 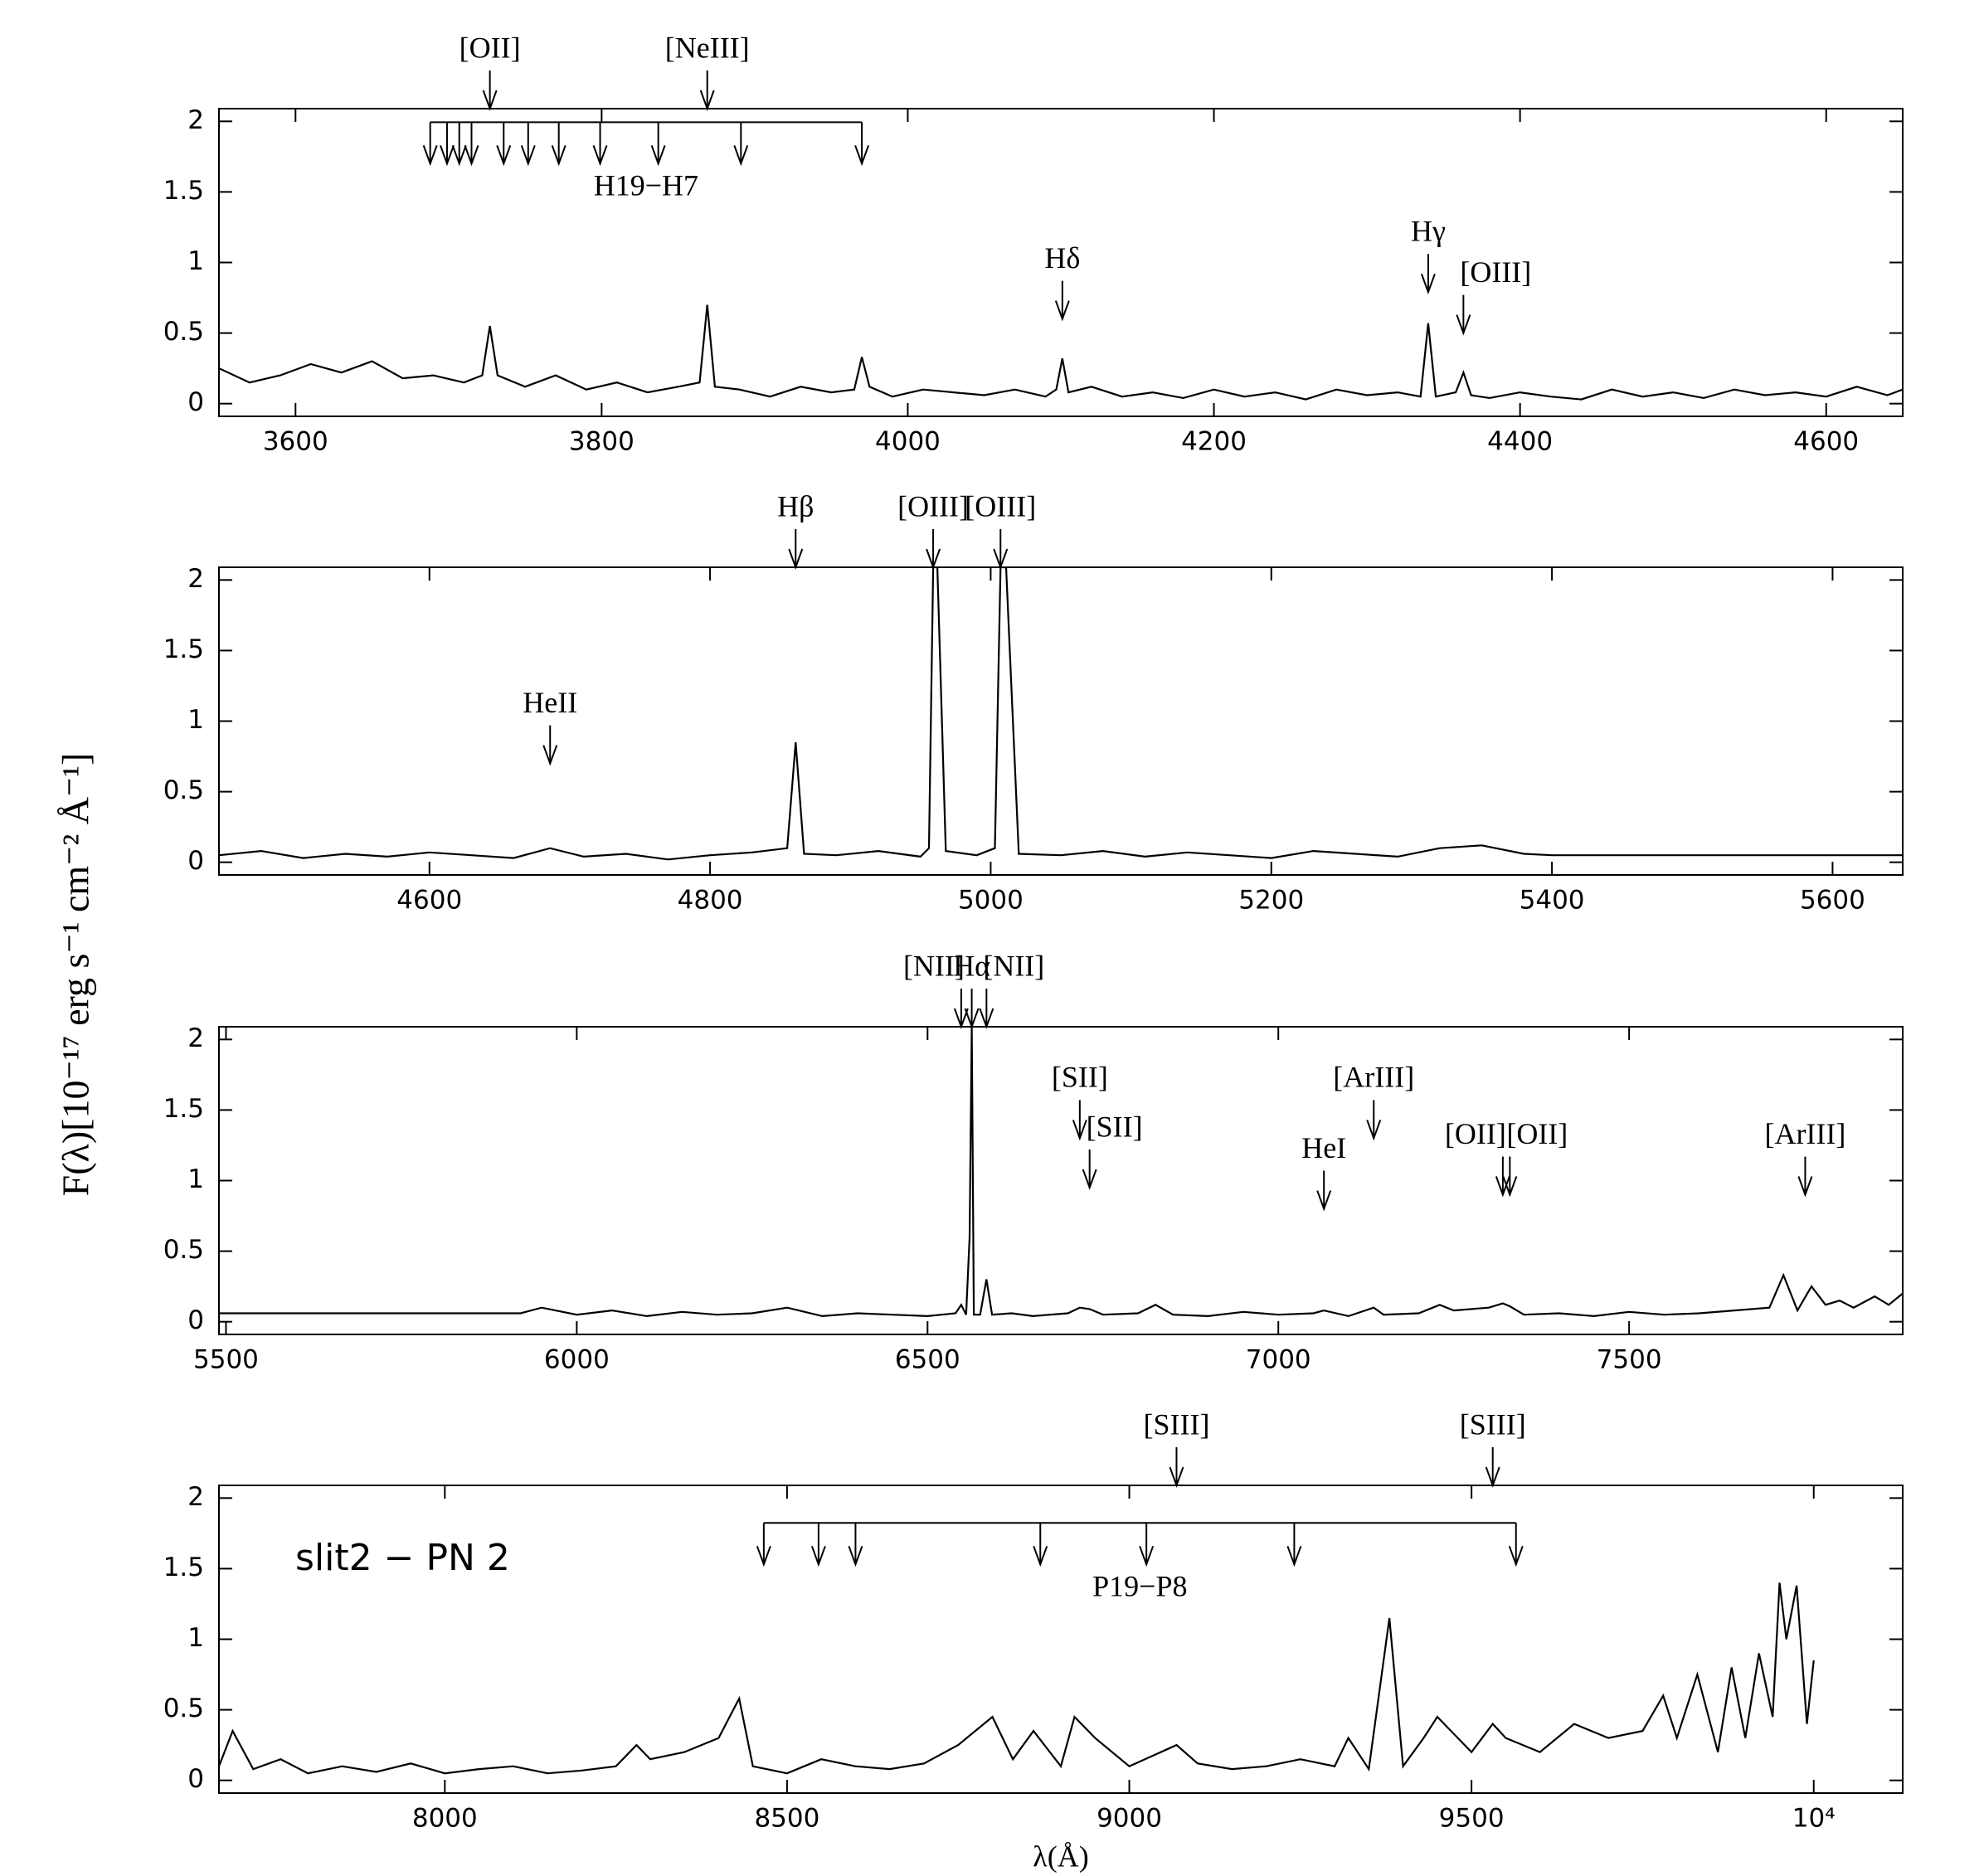 What do you see at coordinates (1832, 901) in the screenshot?
I see `x-tick-label: 5600` at bounding box center [1832, 901].